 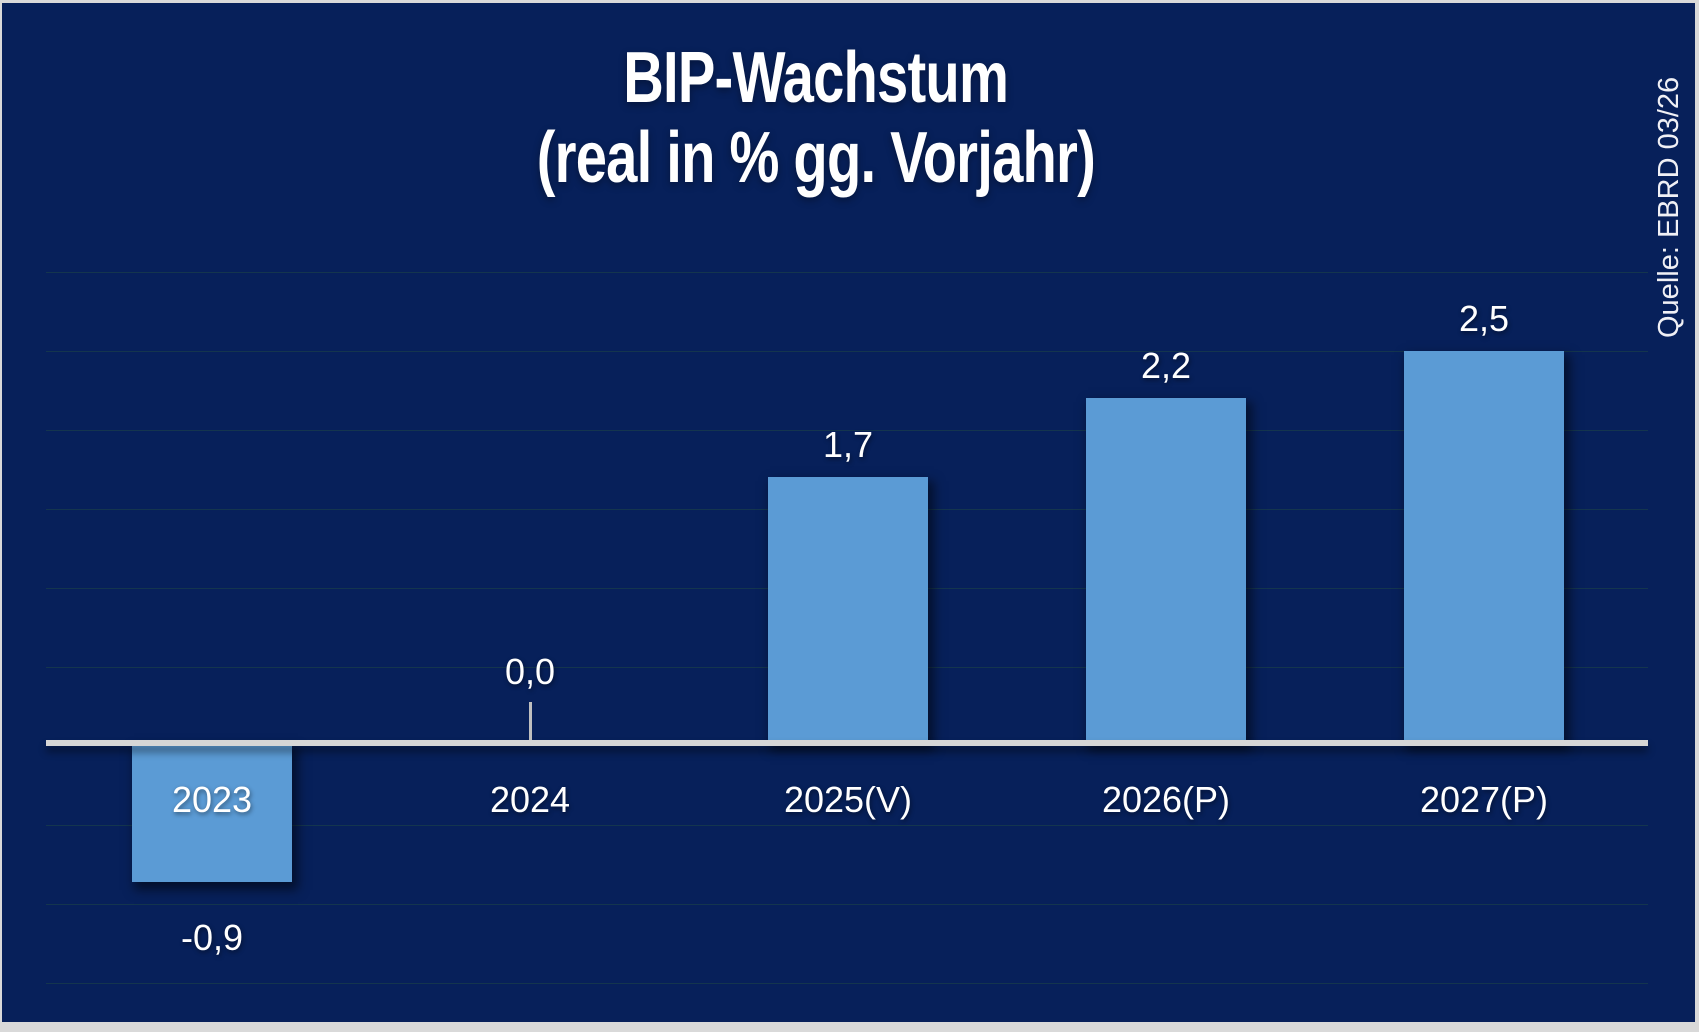 I want to click on value-label-2027-p: 2,5, so click(x=1484, y=318).